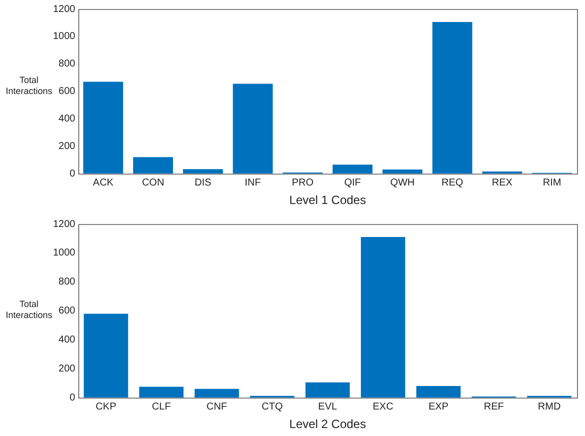 Image resolution: width=585 pixels, height=436 pixels. What do you see at coordinates (402, 182) in the screenshot?
I see `x-tick-label: QWH` at bounding box center [402, 182].